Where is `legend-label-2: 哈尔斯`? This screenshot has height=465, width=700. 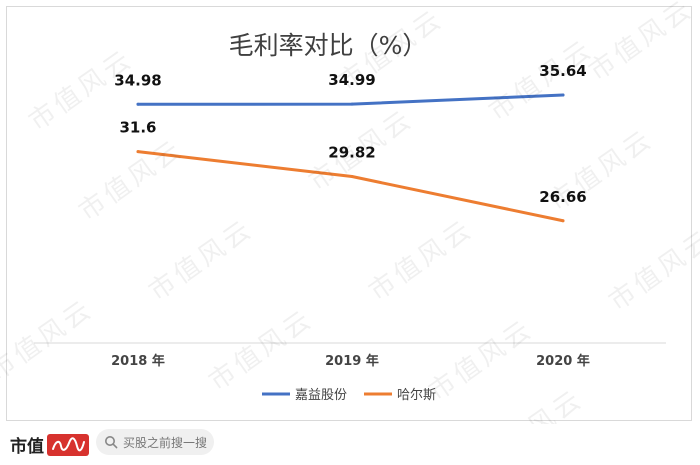 legend-label-2: 哈尔斯 is located at coordinates (416, 395).